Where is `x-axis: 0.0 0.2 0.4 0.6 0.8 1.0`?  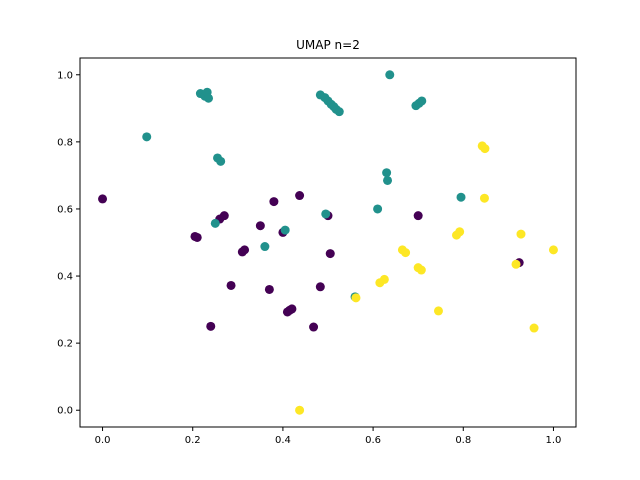
x-axis: 0.0 0.2 0.4 0.6 0.8 1.0 is located at coordinates (328, 436).